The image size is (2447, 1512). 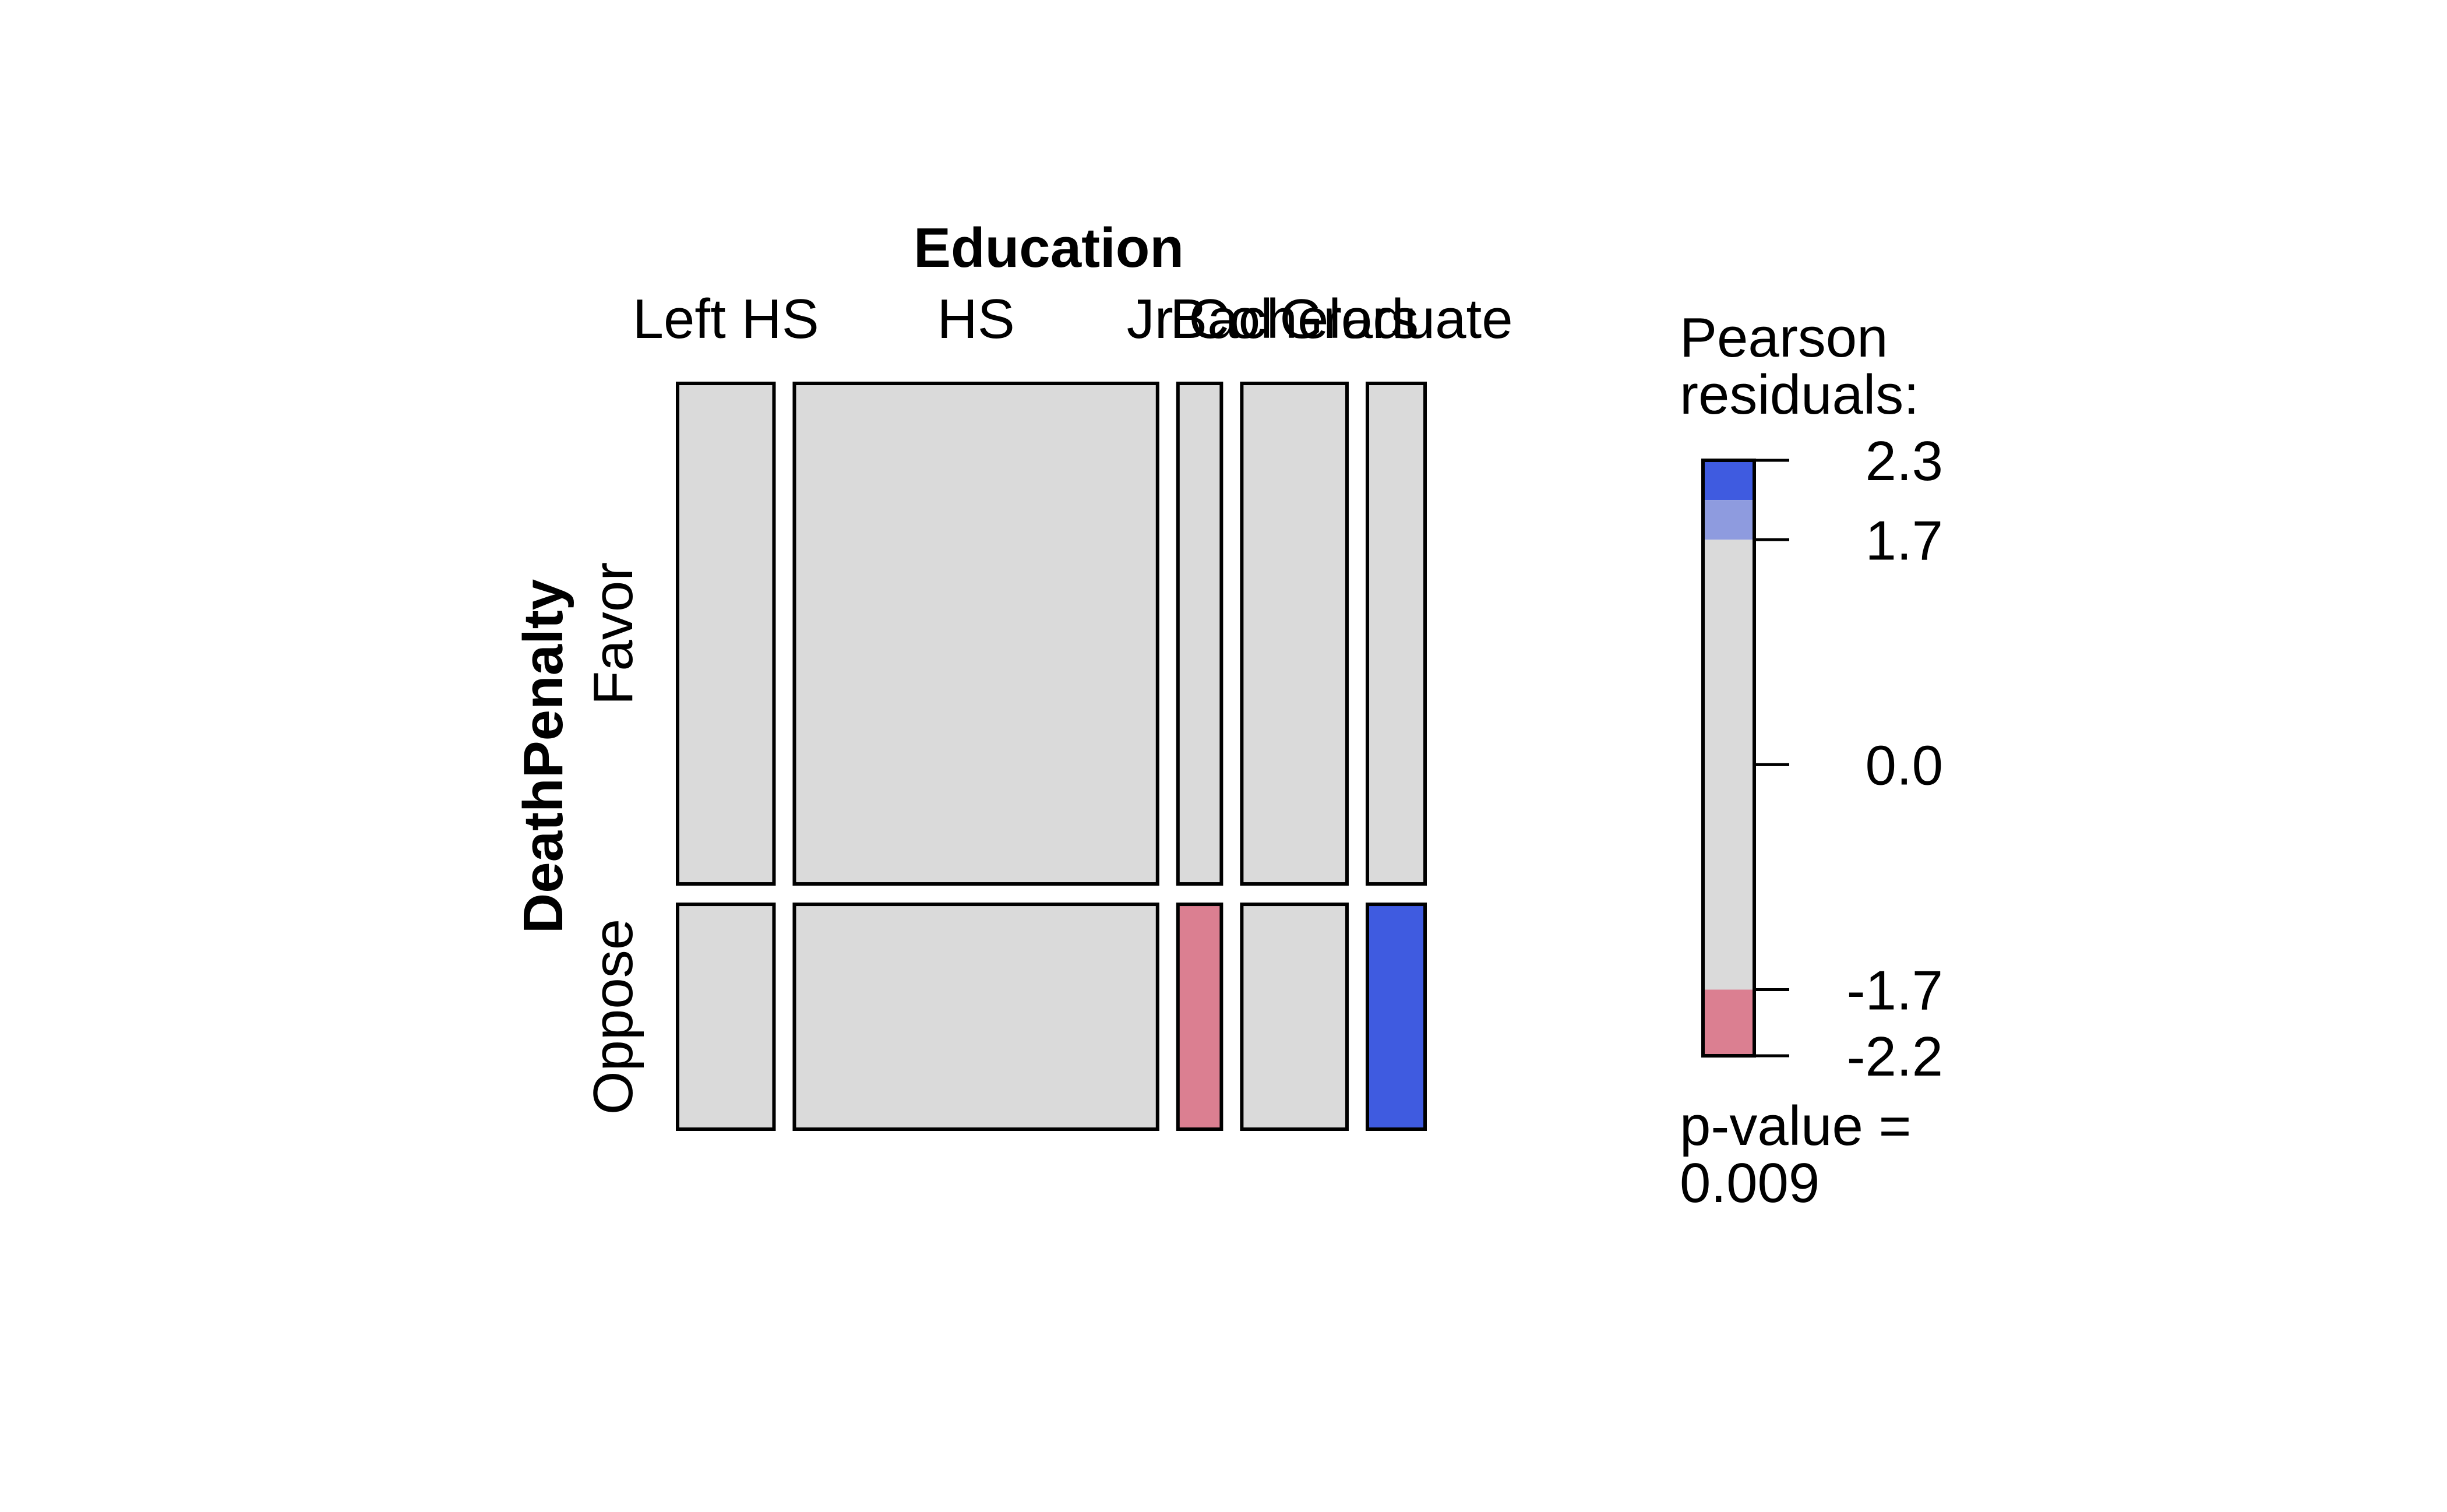 I want to click on pvalue-line2: 0.009, so click(x=1750, y=1183).